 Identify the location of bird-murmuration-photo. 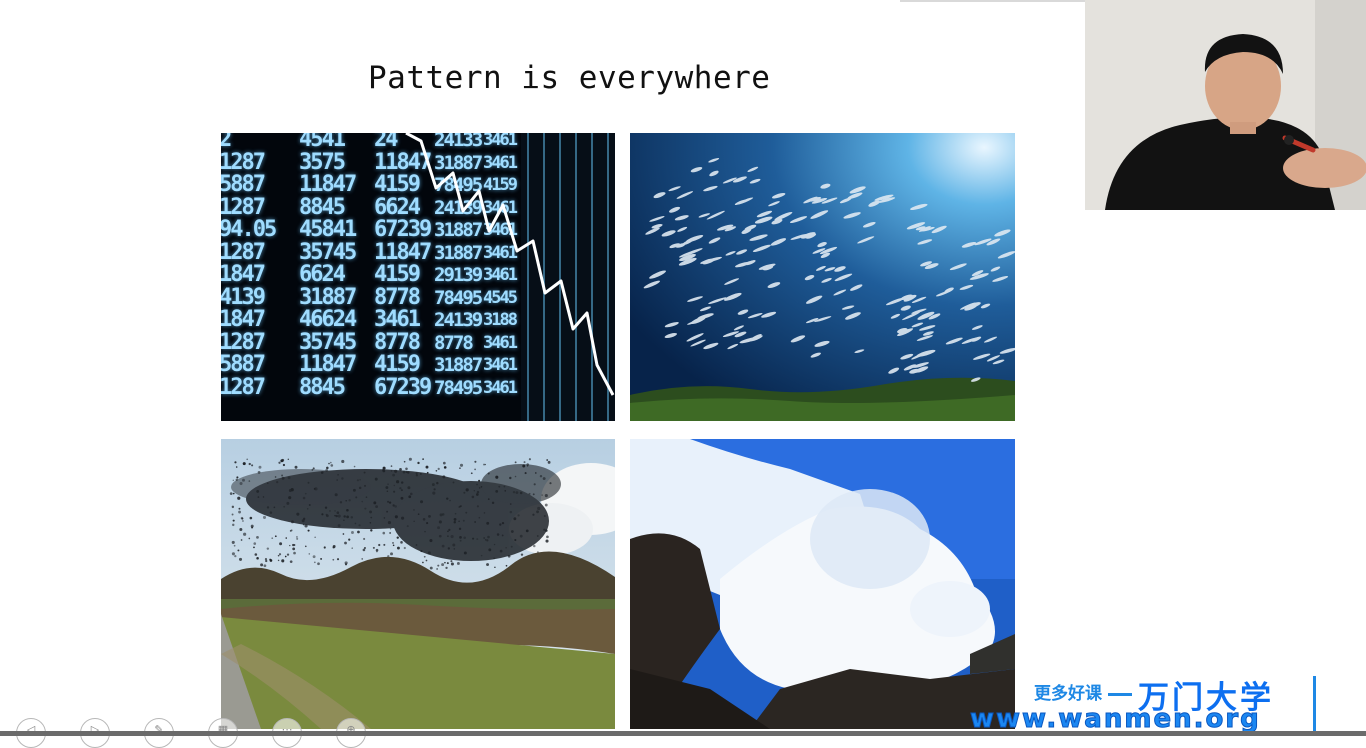
(418, 584).